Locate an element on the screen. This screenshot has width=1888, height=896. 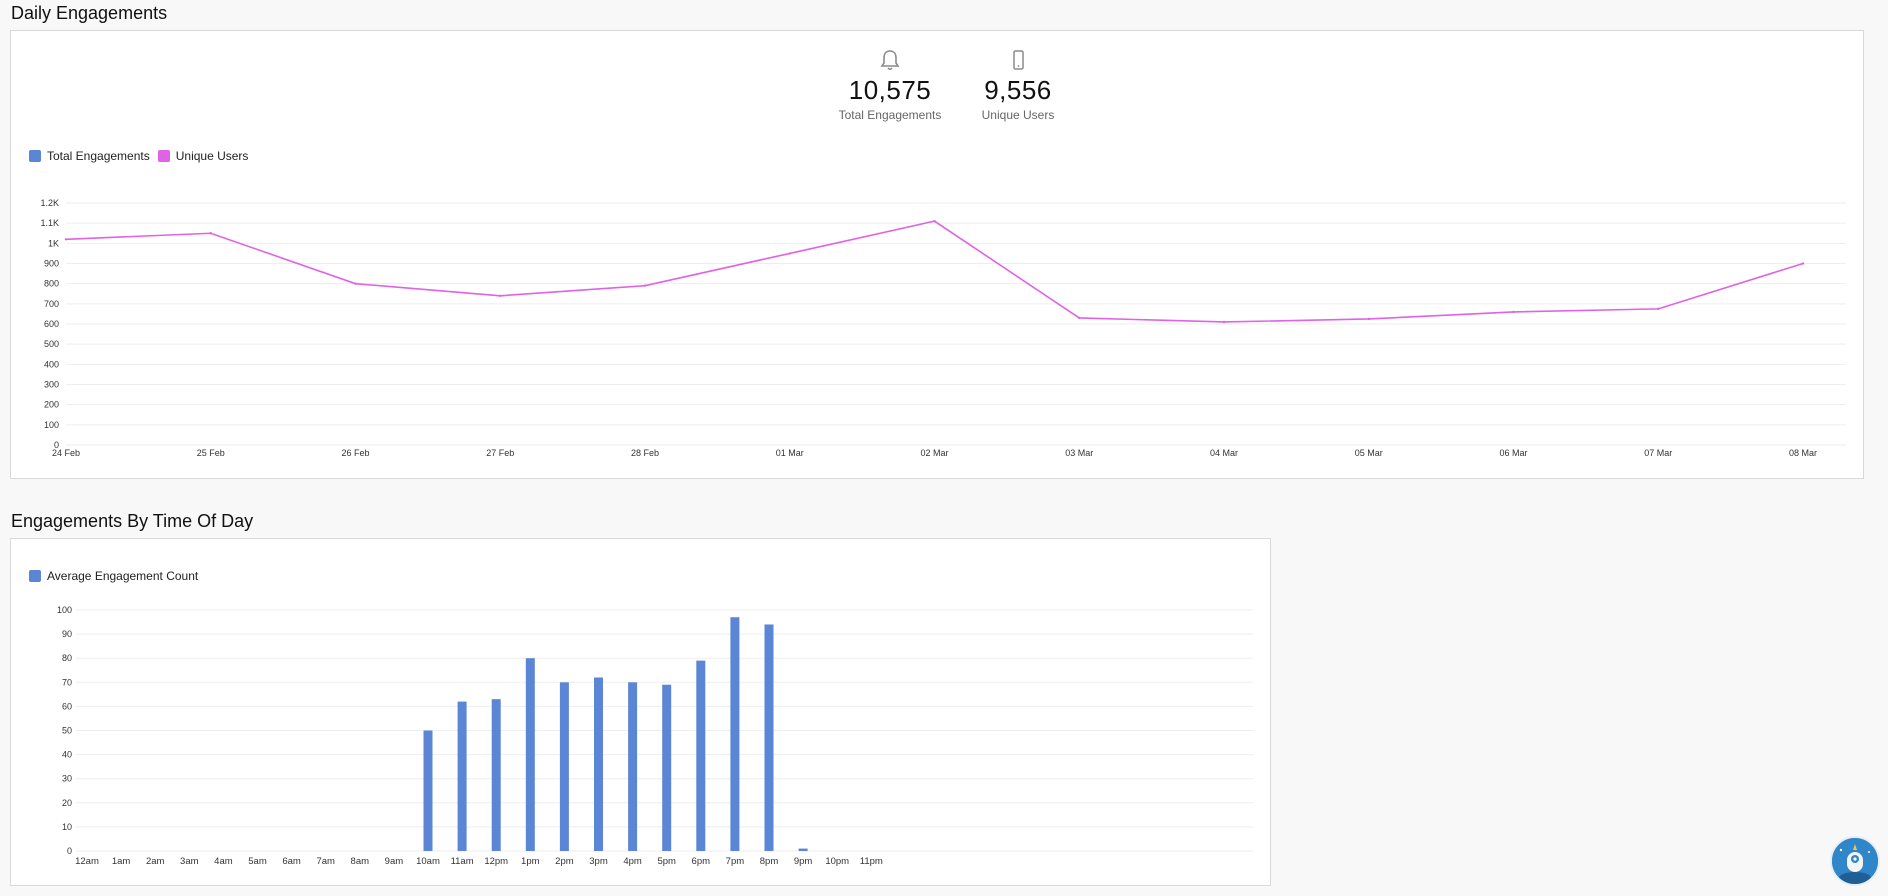
assistant-launcher-button is located at coordinates (1855, 861).